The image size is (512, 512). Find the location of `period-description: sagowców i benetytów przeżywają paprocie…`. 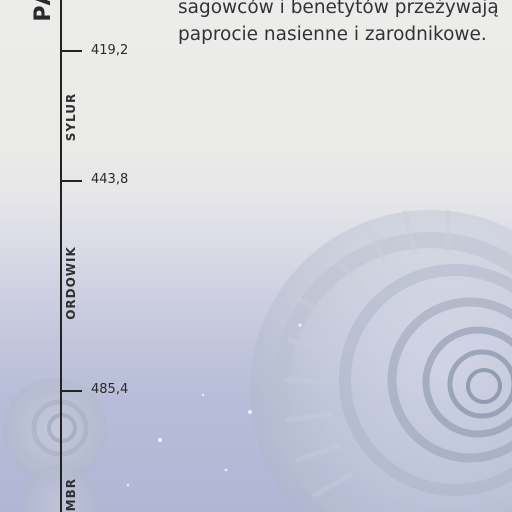

period-description: sagowców i benetytów przeżywają paprocie… is located at coordinates (338, 22).